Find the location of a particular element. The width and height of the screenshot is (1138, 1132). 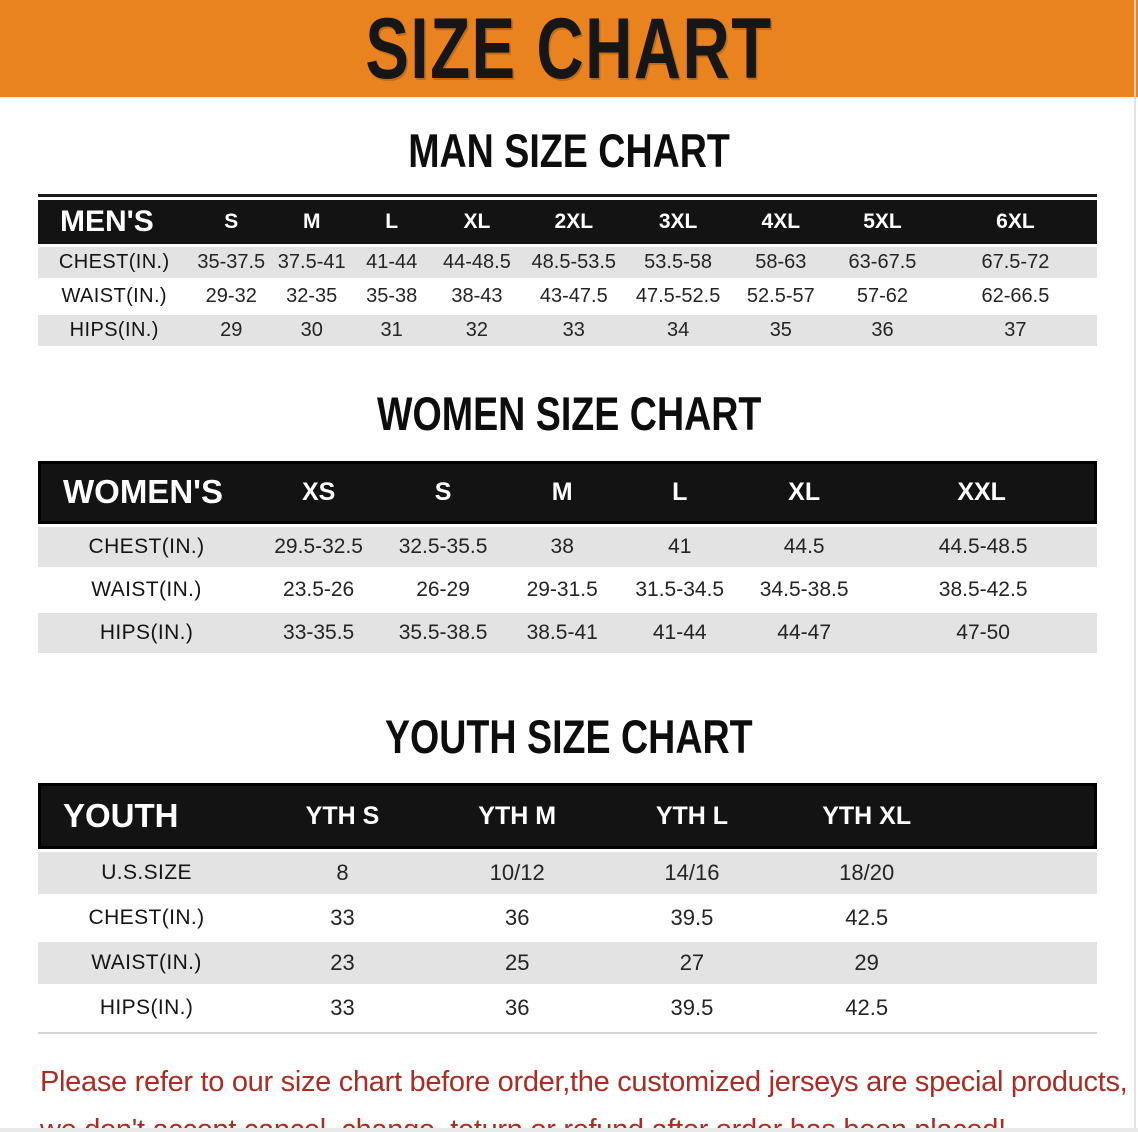

banner: SIZE CHART is located at coordinates (569, 49).